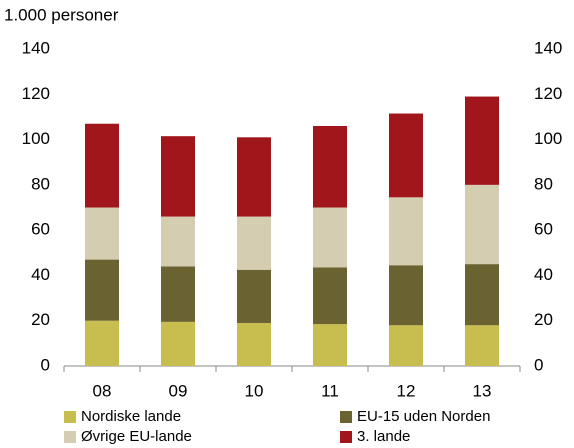 The image size is (574, 448). I want to click on y-tick-label: 80, so click(40, 183).